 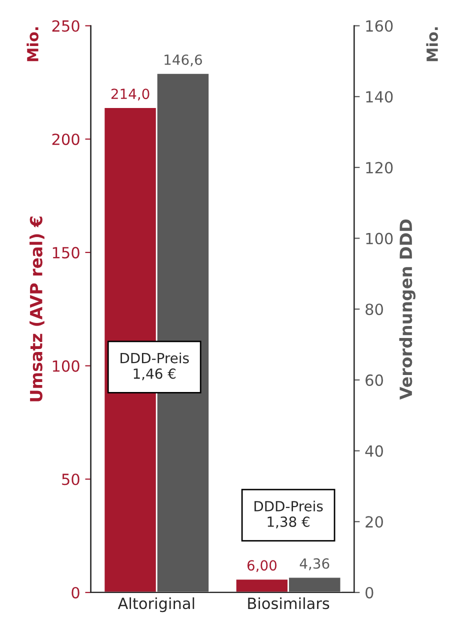 I want to click on y-tick-label: 50, so click(x=71, y=480).